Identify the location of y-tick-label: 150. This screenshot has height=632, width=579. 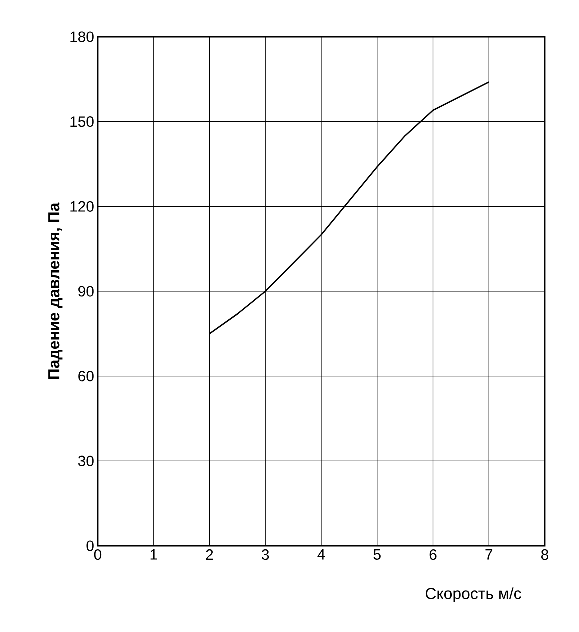
(82, 122).